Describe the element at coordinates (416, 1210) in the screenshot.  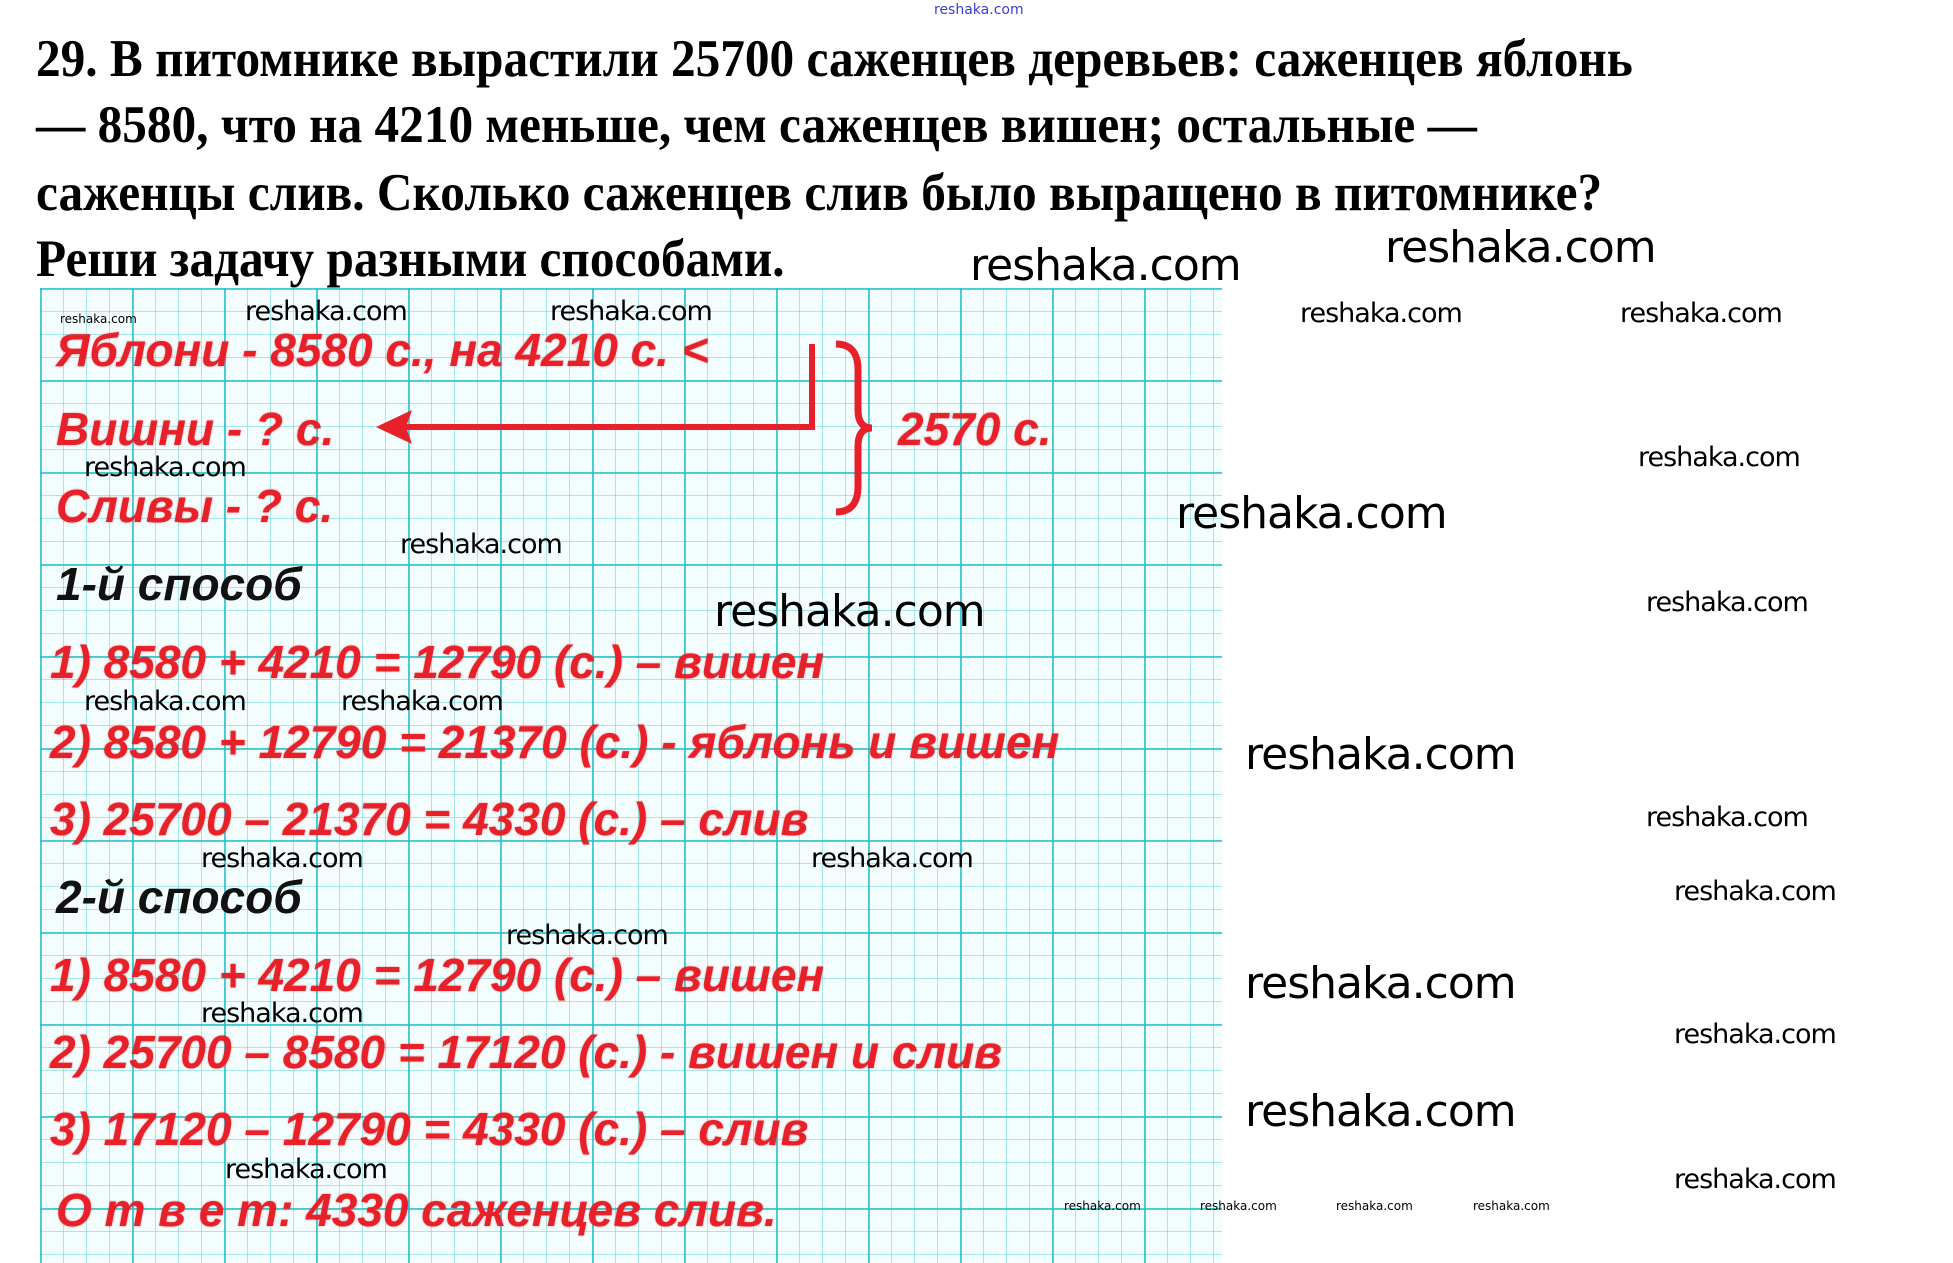
I see `answer: О т в е т: 4330 саженцев слив.` at that location.